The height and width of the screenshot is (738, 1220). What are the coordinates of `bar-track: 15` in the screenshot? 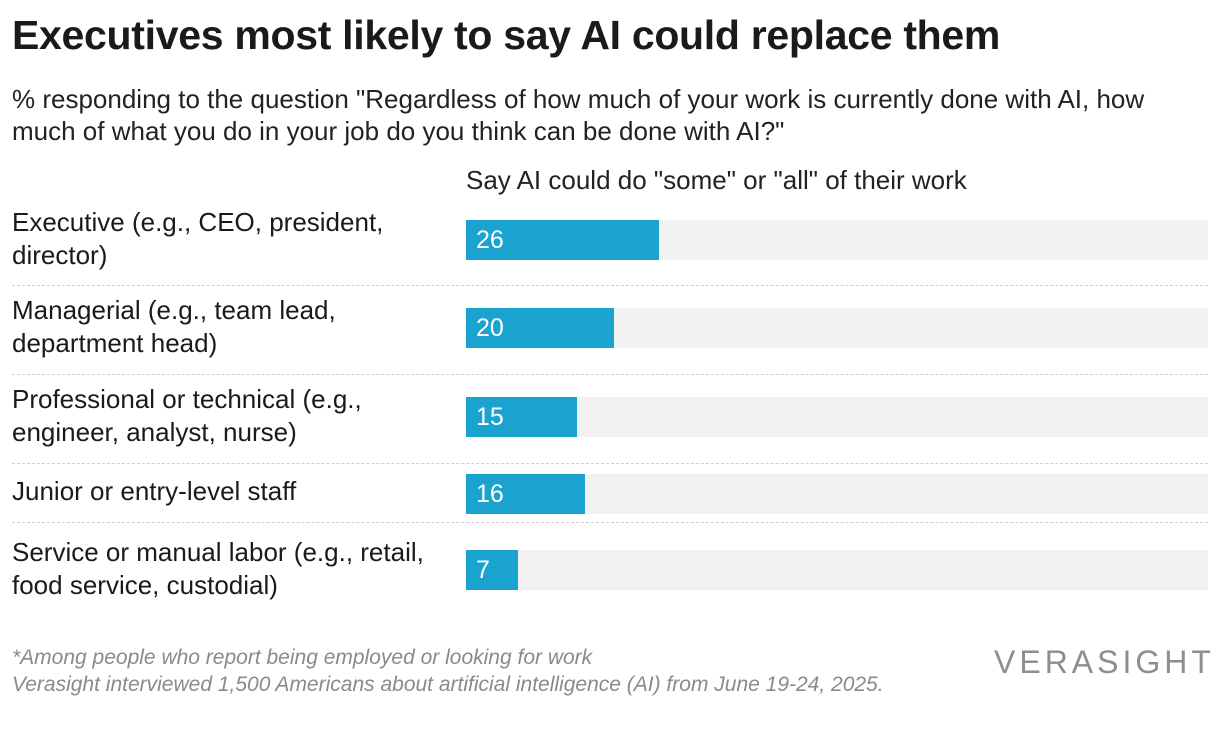 It's located at (837, 417).